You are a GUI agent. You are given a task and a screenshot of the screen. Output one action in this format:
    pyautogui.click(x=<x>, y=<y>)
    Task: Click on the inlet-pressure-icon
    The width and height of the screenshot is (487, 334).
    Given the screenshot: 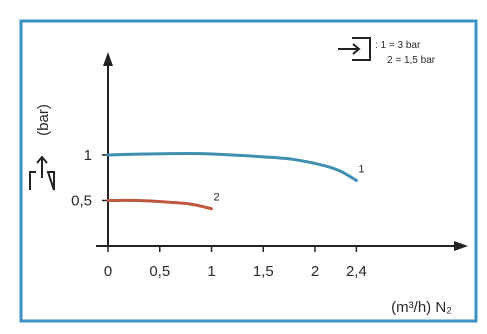 What is the action you would take?
    pyautogui.click(x=354, y=49)
    